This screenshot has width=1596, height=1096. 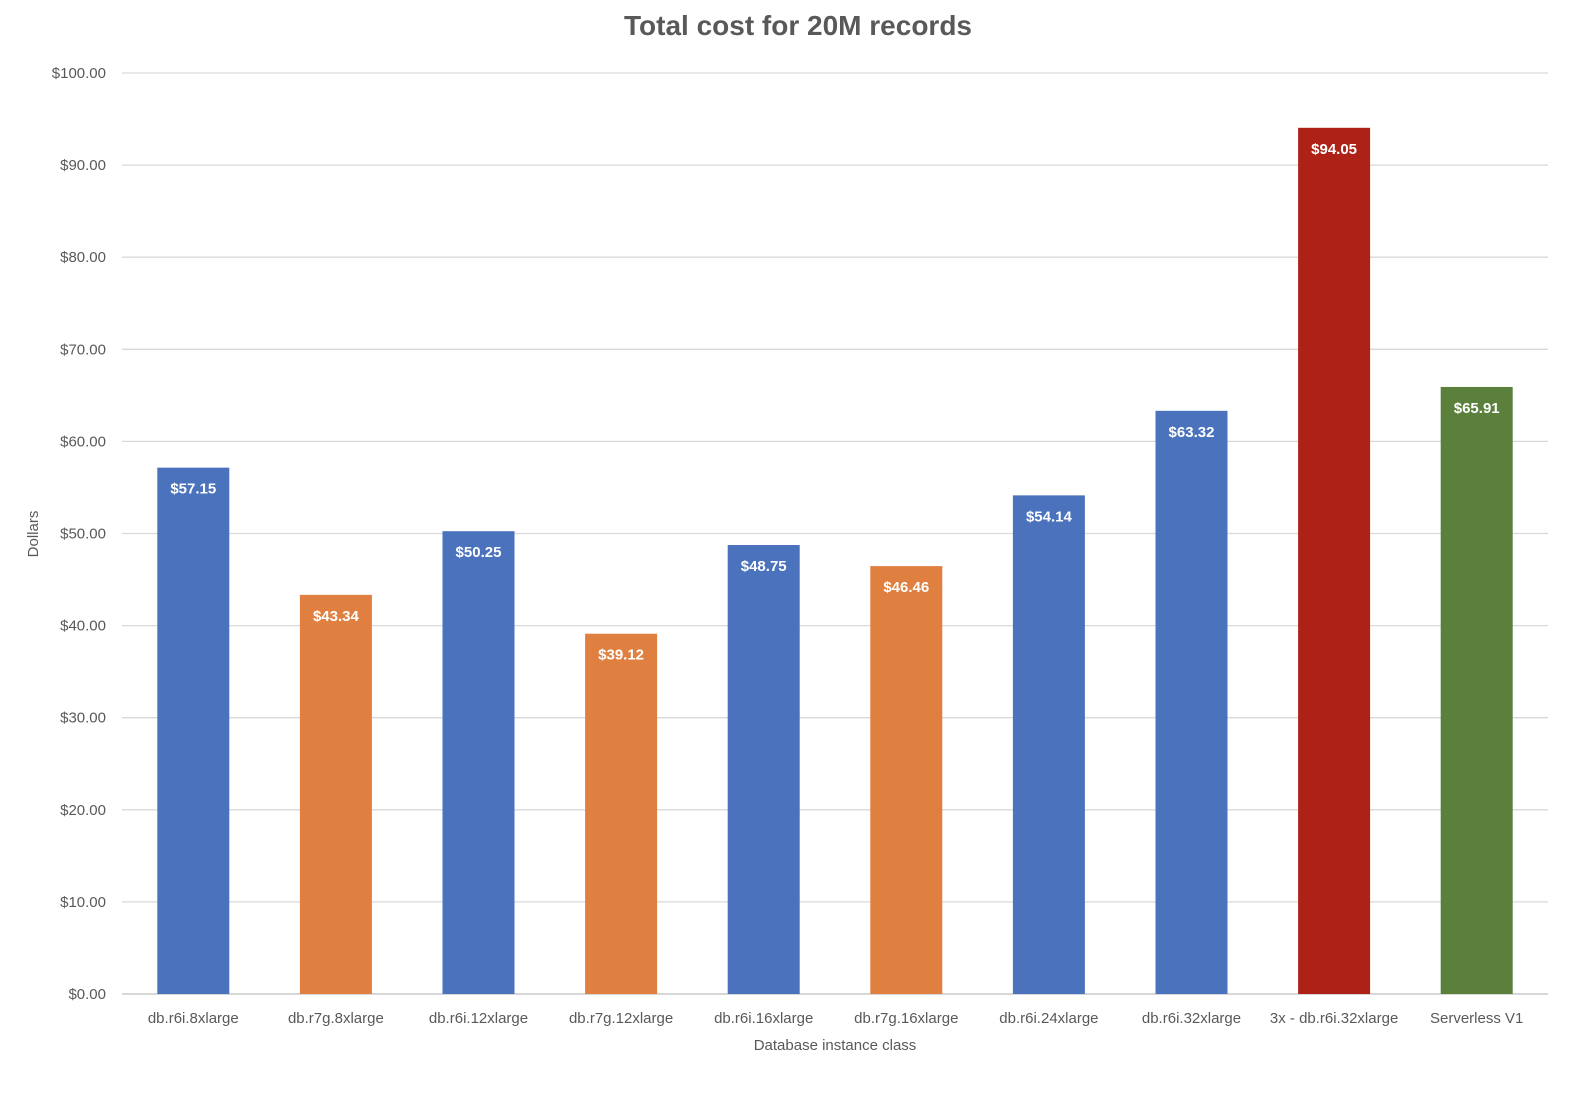 What do you see at coordinates (1191, 1018) in the screenshot?
I see `x-tick-label: db.r6i.32xlarge` at bounding box center [1191, 1018].